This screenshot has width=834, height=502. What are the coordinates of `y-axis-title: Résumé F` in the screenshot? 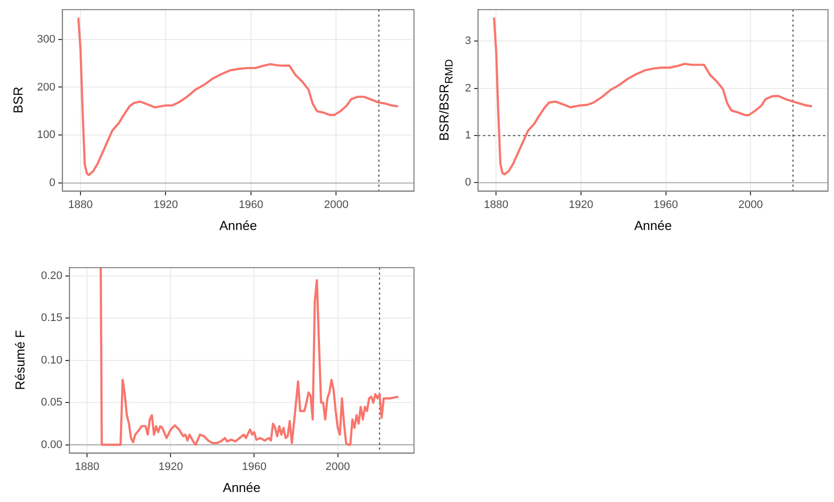 It's located at (20, 360).